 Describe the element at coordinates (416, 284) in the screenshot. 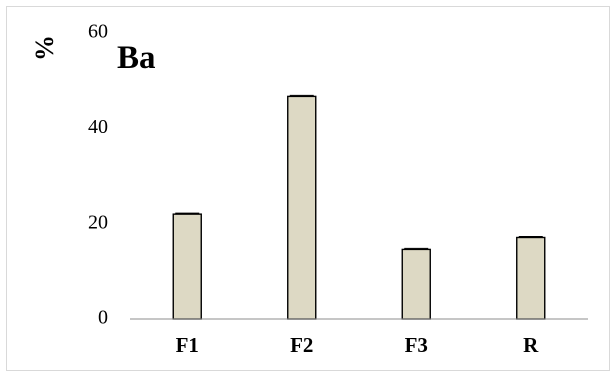

I see `bar-f3` at that location.